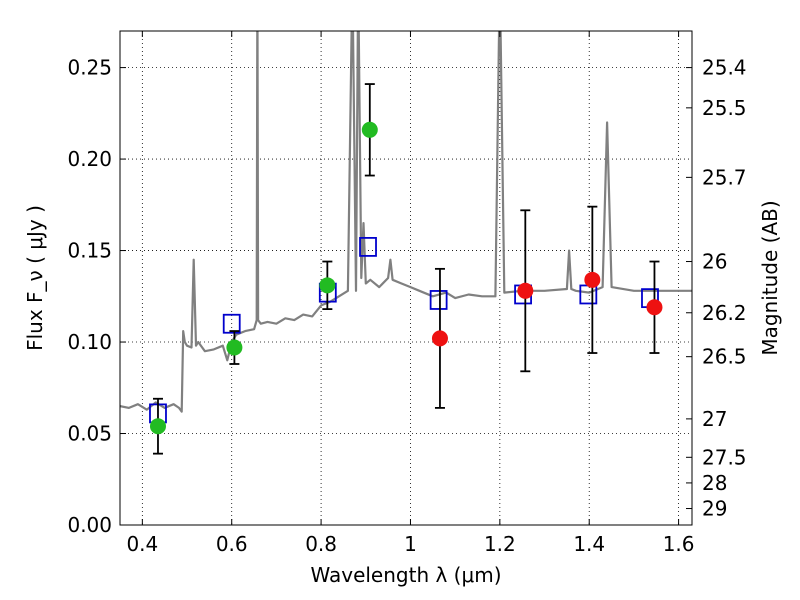 This screenshot has width=800, height=600. I want to click on right-tick-label: 25.5, so click(724, 108).